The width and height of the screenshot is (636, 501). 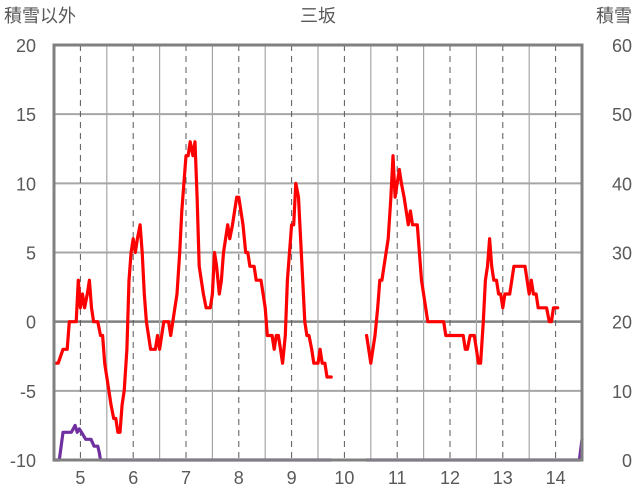 I want to click on y-left-tick-label: 15, so click(x=26, y=115).